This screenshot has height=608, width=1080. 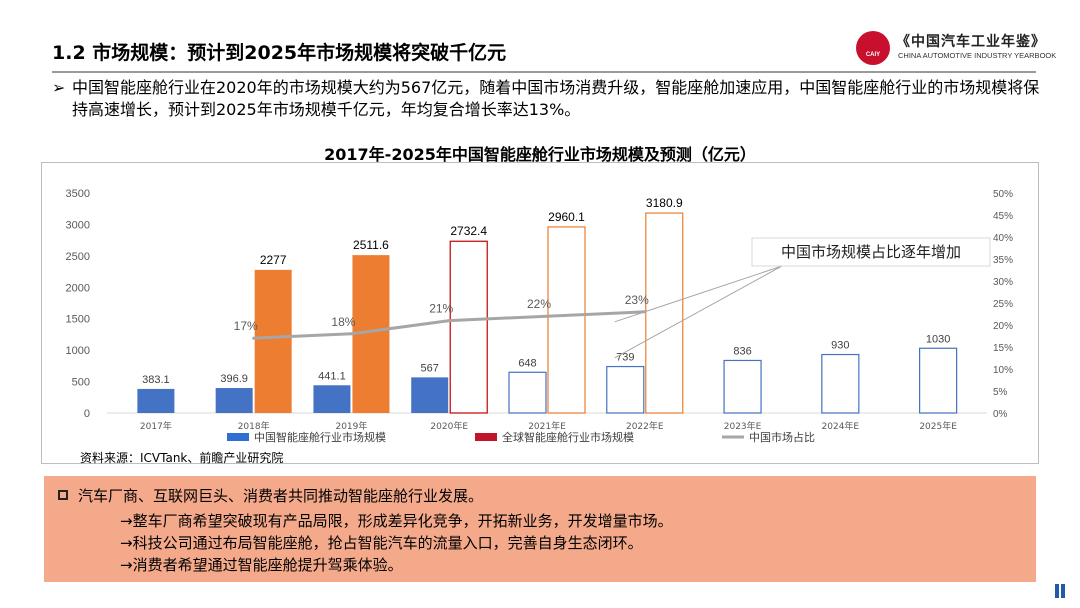 I want to click on china-bar-label: 930, so click(x=840, y=346).